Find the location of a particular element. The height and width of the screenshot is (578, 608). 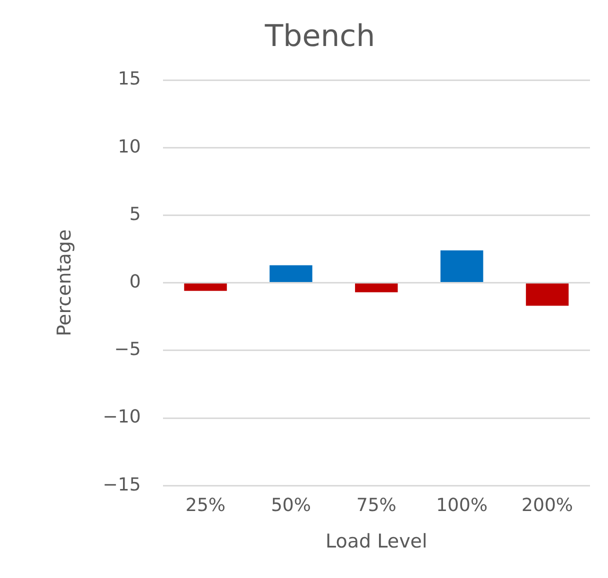

x-tick-label: 200% is located at coordinates (548, 505).